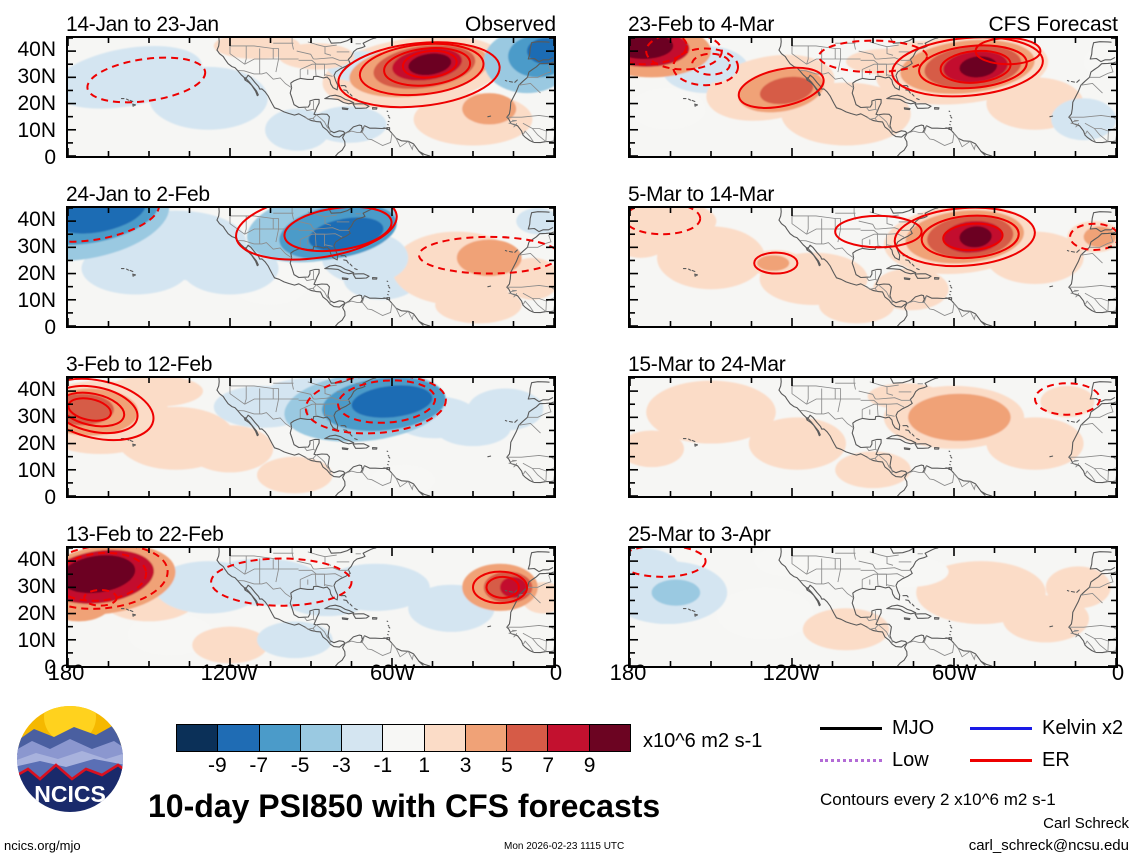 This screenshot has width=1135, height=859. I want to click on panel-p6: 5-Mar to 14-Mar, so click(873, 256).